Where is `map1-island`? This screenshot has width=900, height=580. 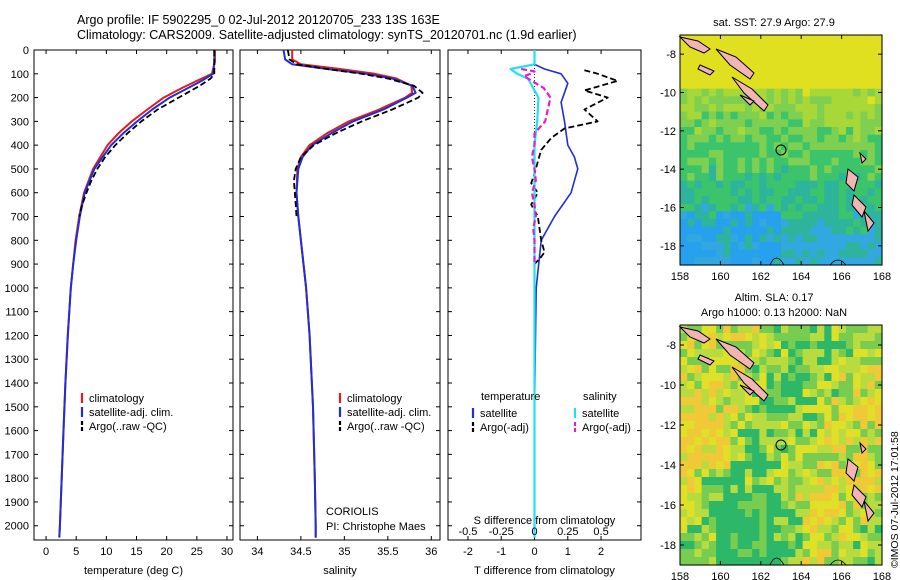
map1-island is located at coordinates (852, 180).